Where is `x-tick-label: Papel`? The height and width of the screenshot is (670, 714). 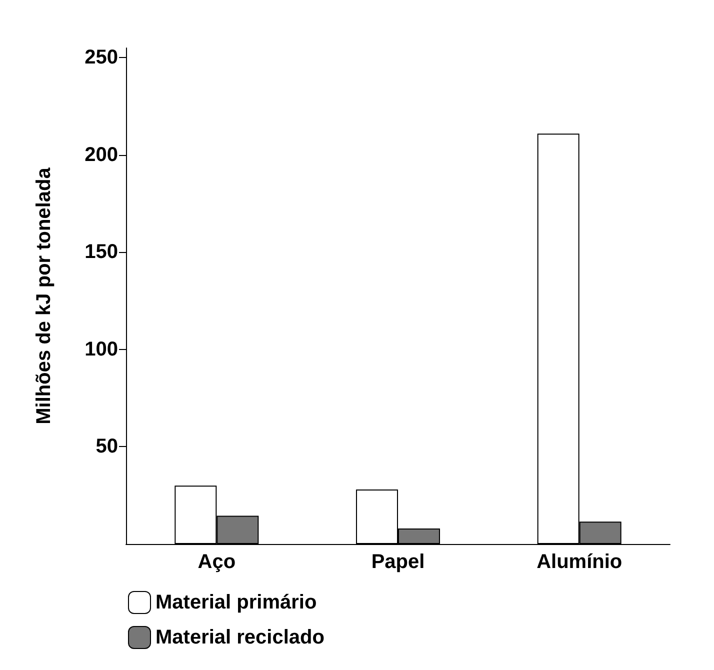
x-tick-label: Papel is located at coordinates (398, 562).